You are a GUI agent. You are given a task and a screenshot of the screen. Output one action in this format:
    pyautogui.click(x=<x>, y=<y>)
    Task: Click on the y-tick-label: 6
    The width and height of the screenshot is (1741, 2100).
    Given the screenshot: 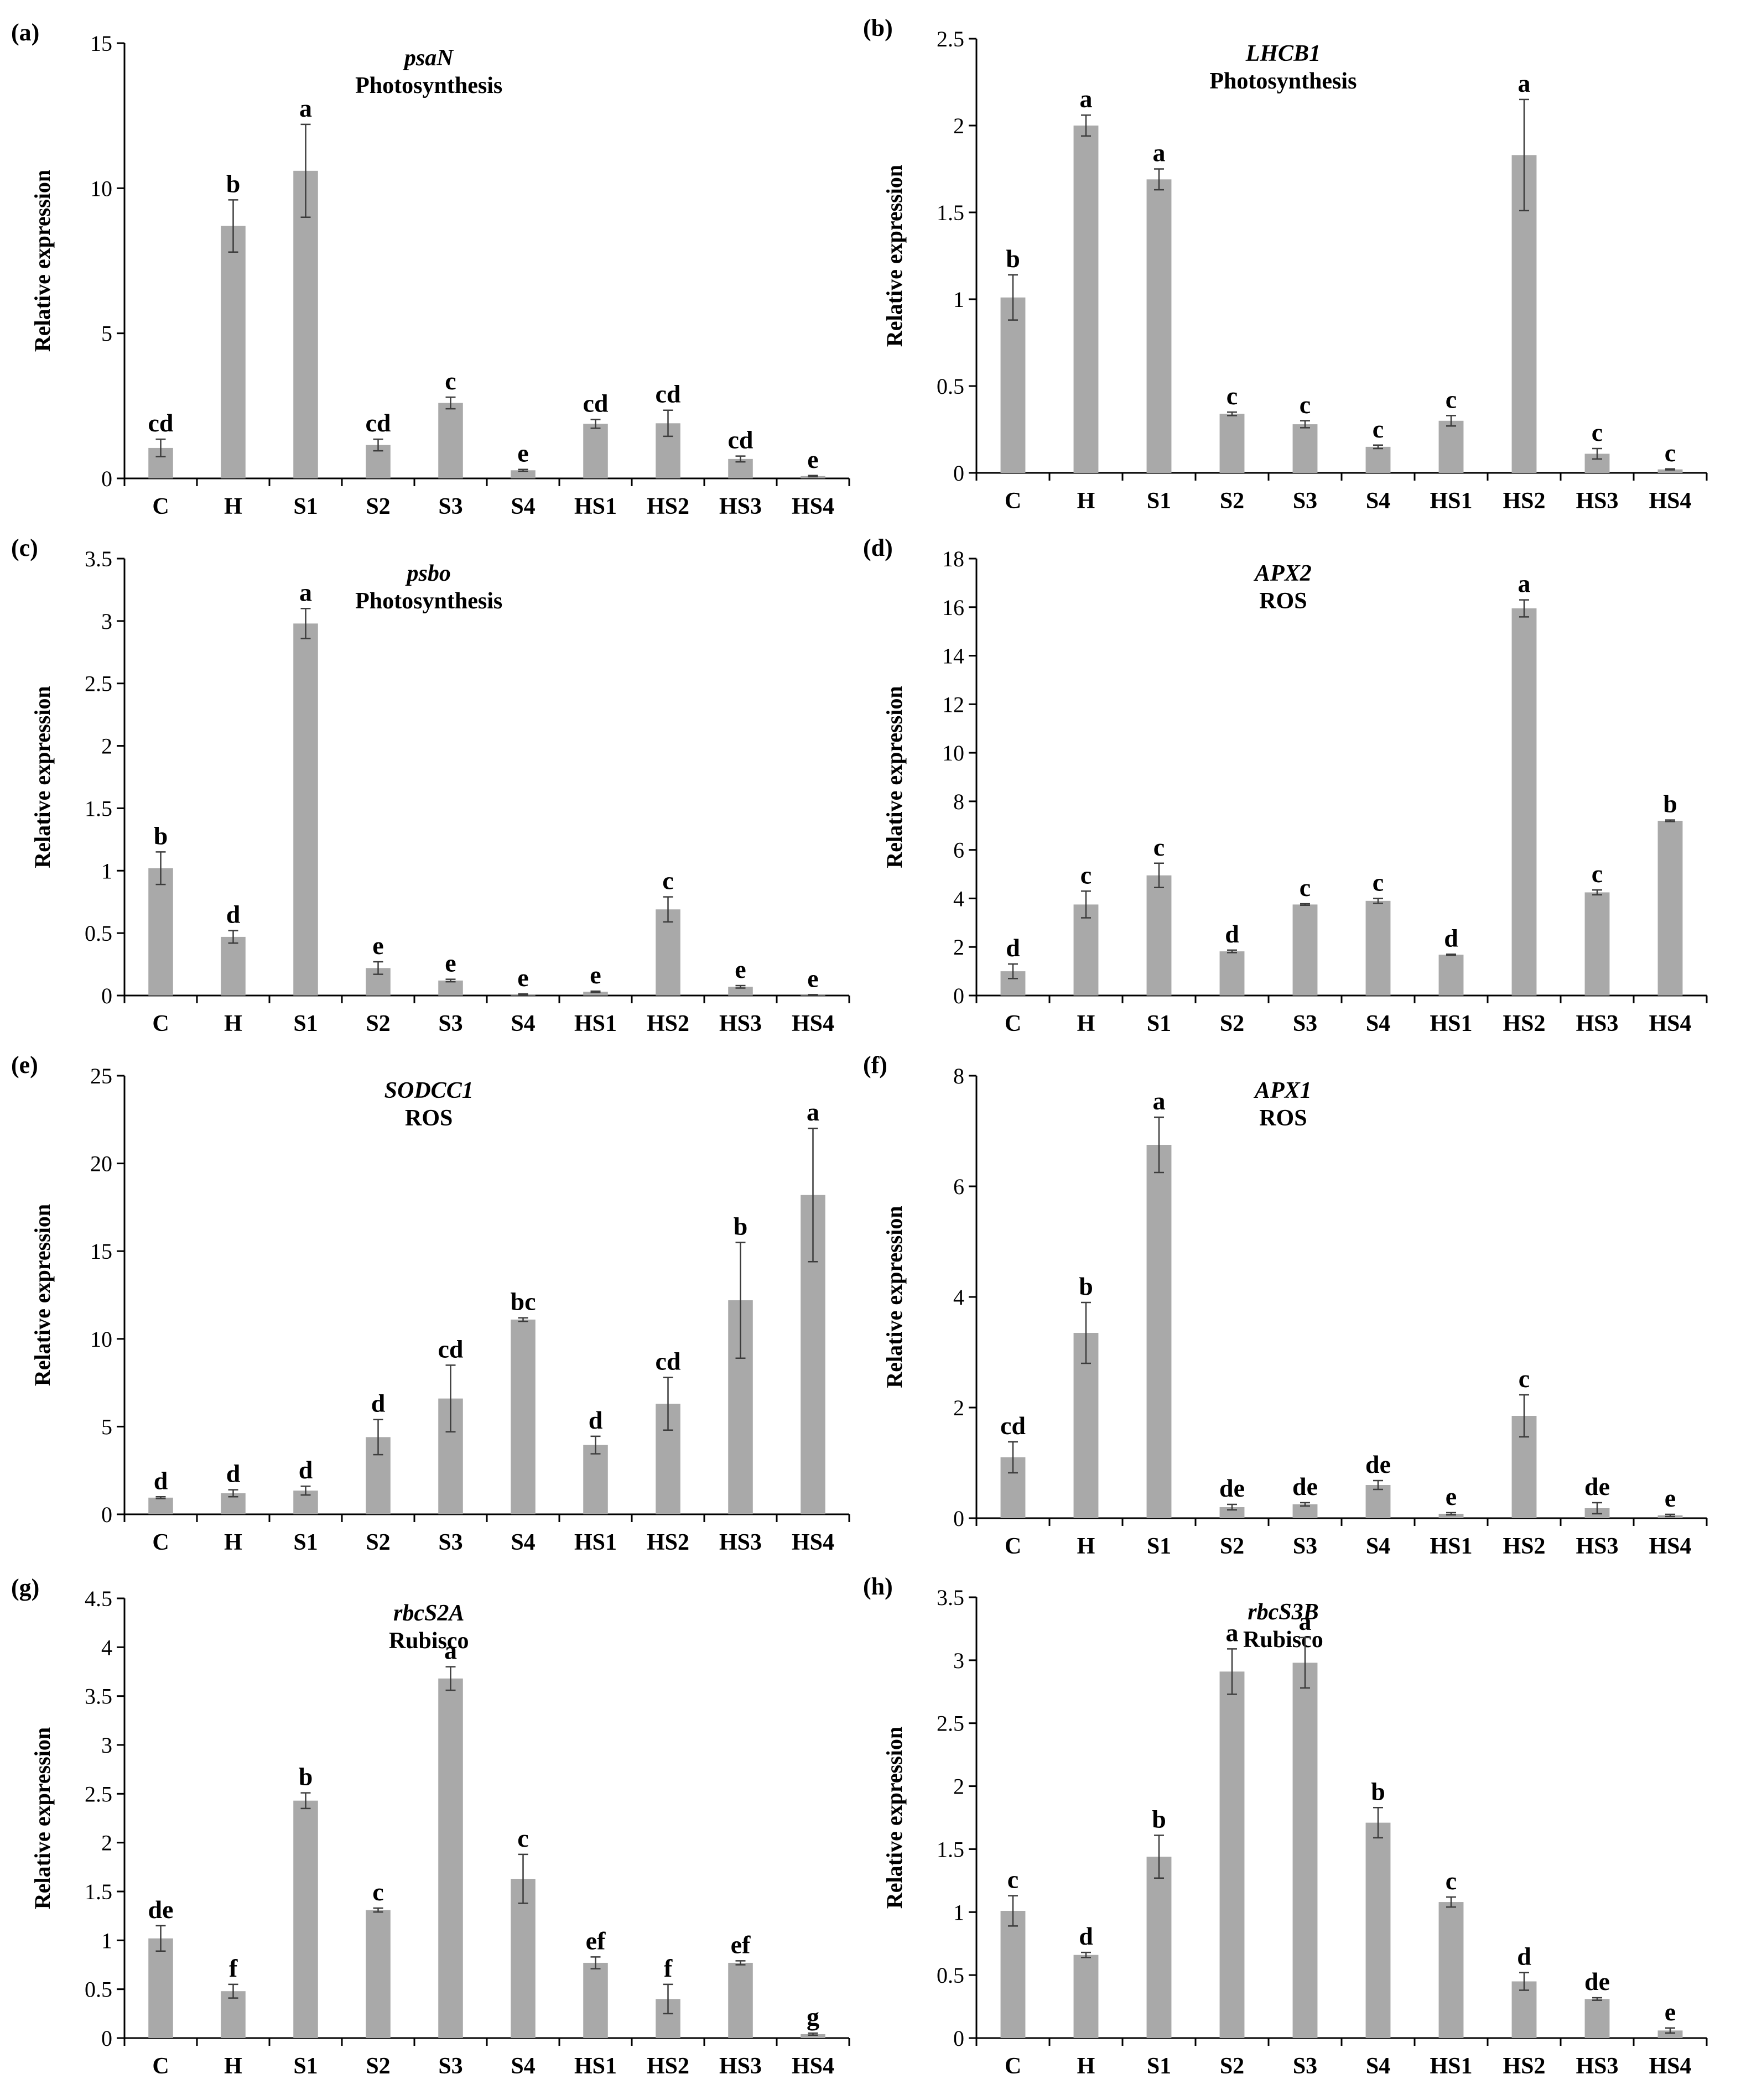 What is the action you would take?
    pyautogui.click(x=958, y=850)
    